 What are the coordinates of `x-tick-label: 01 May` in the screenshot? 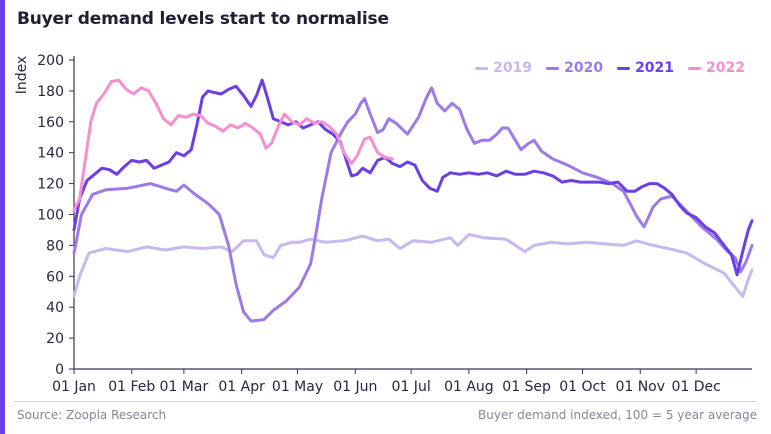 It's located at (297, 387).